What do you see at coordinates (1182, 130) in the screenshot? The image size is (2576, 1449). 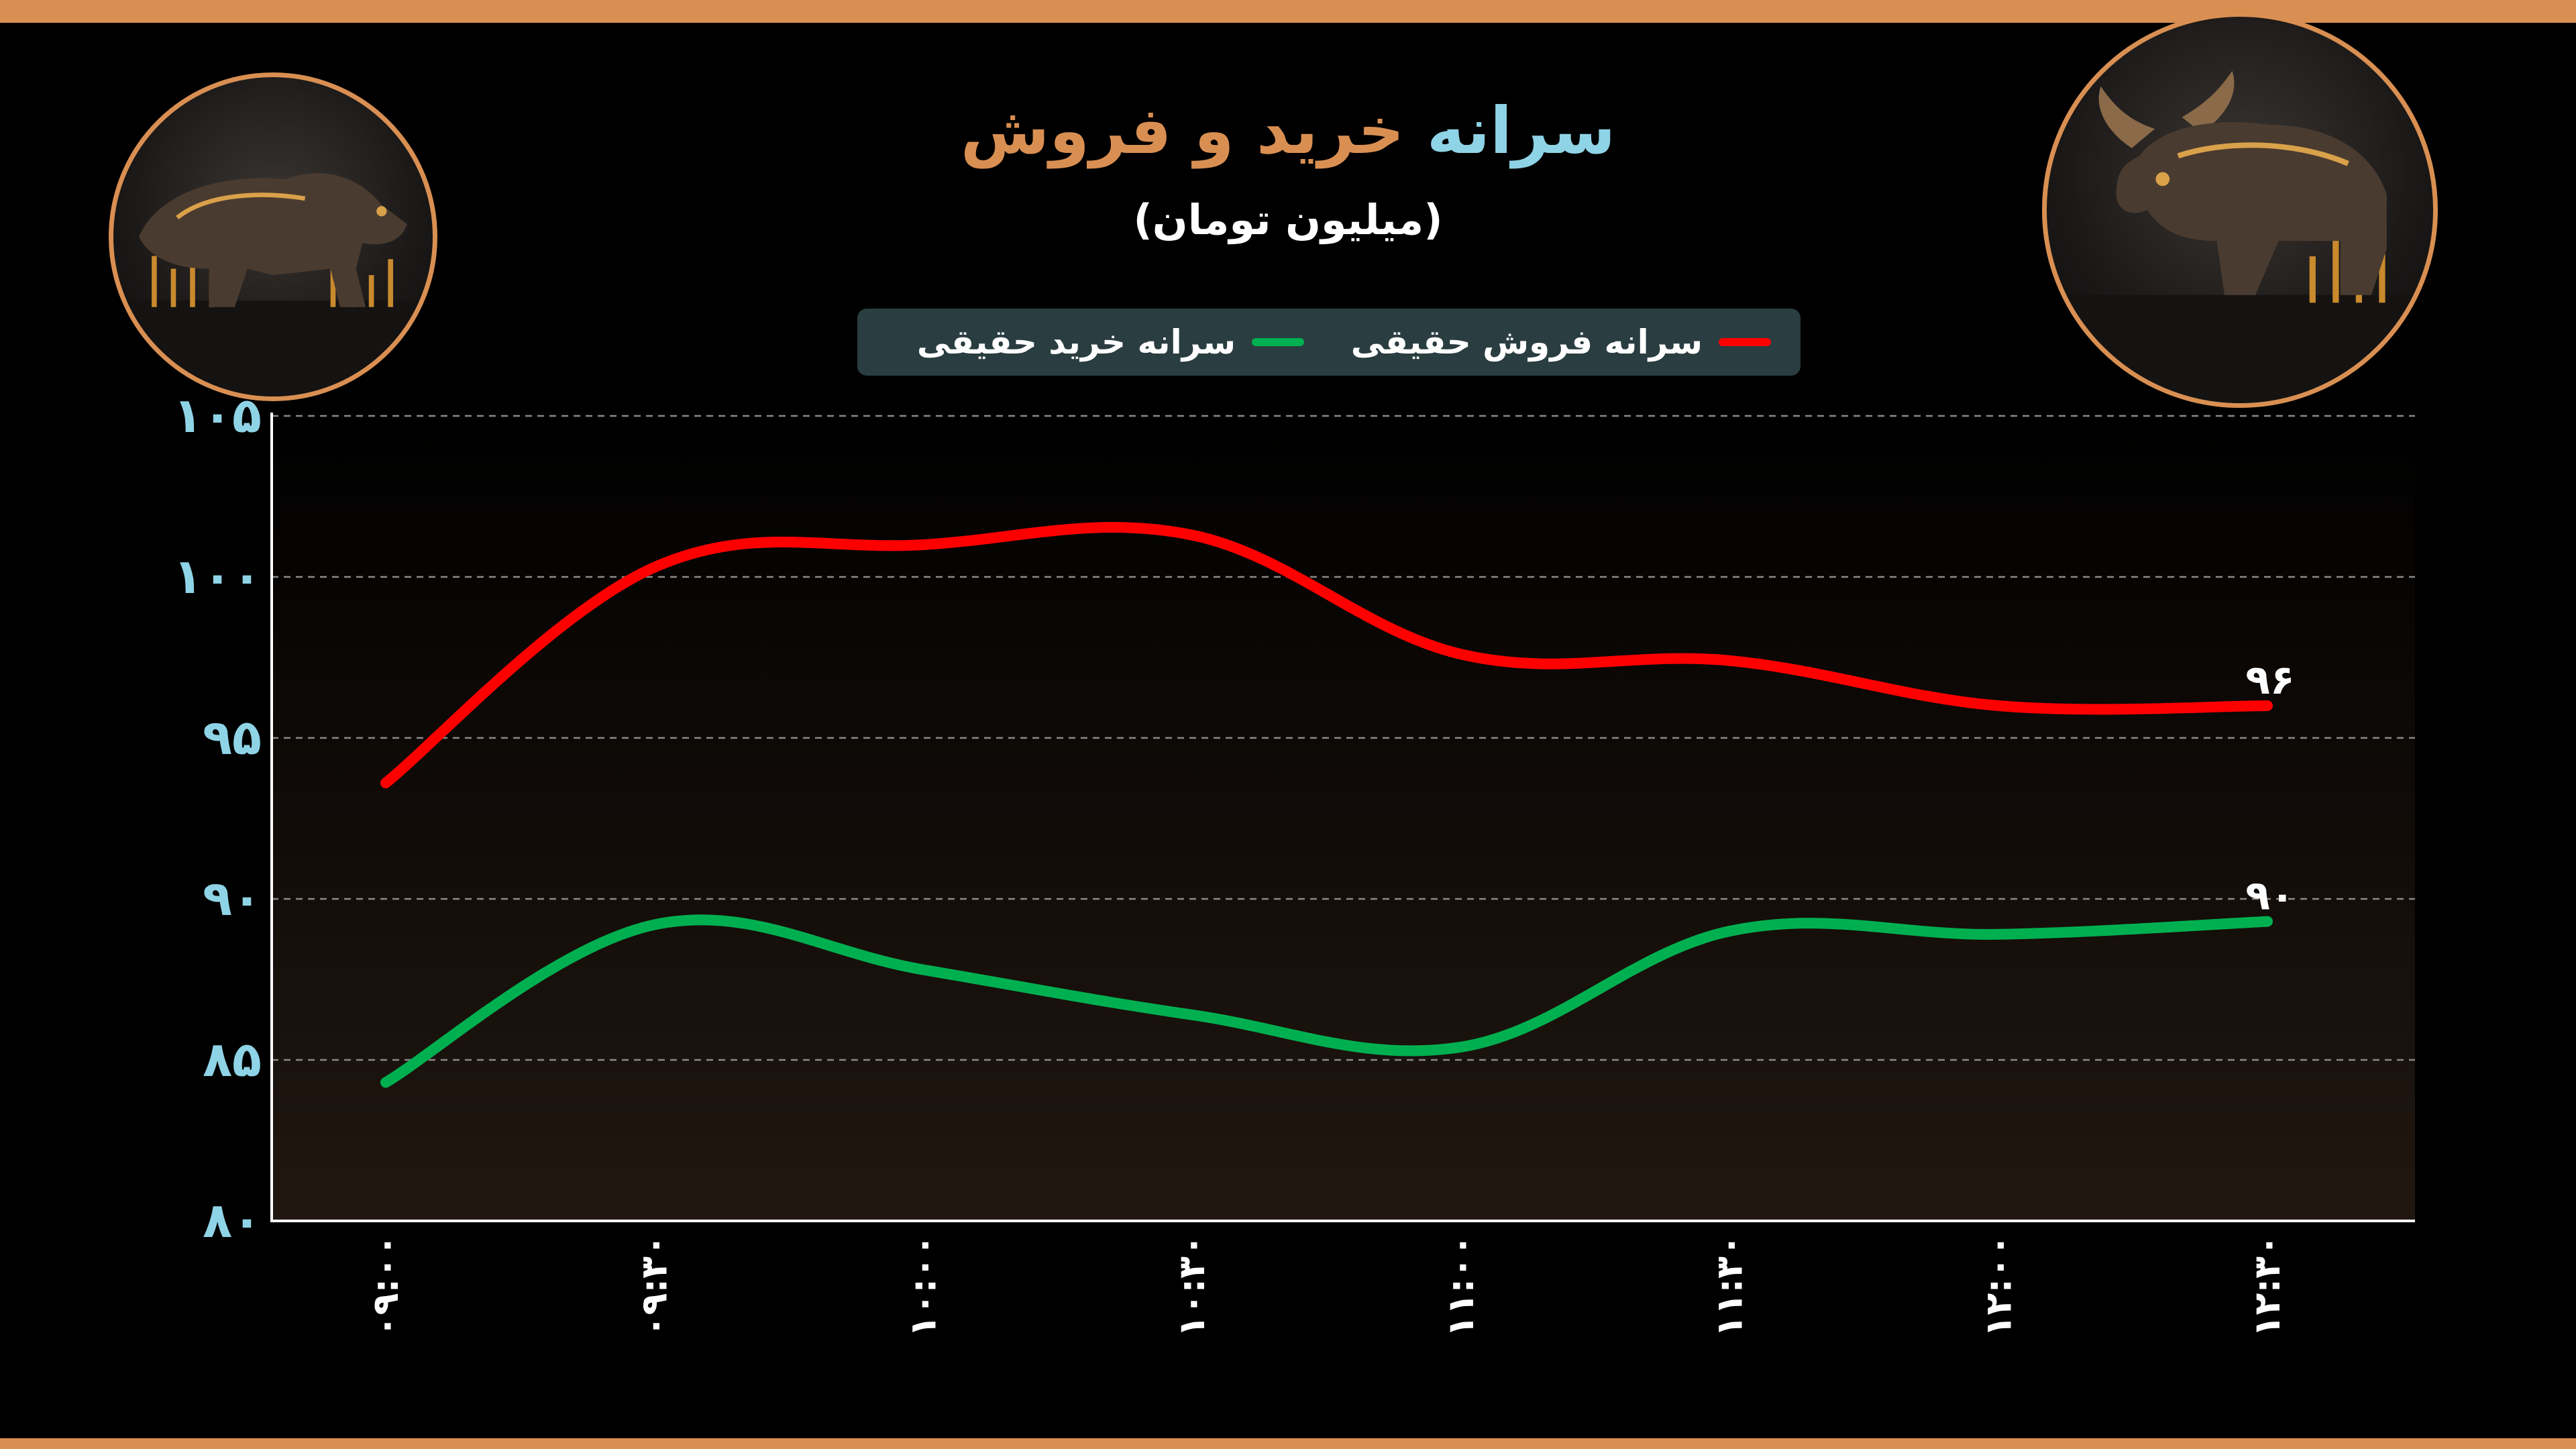 I see `title-part-2: خرید و فروش` at bounding box center [1182, 130].